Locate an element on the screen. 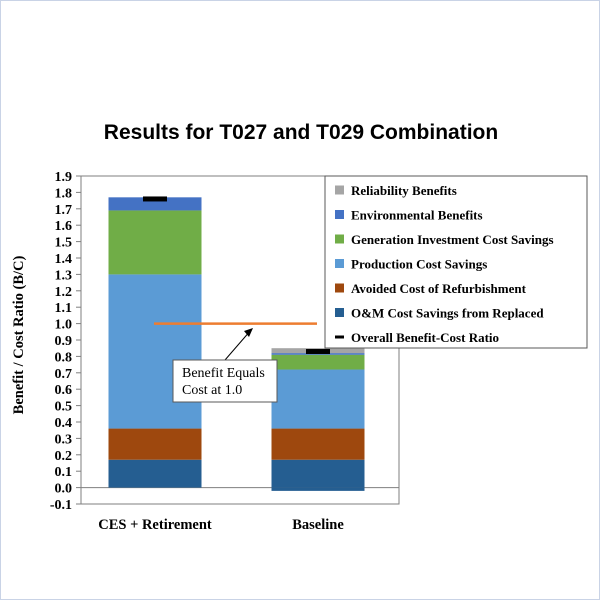  y-tick-label: 0.3 is located at coordinates (64, 439).